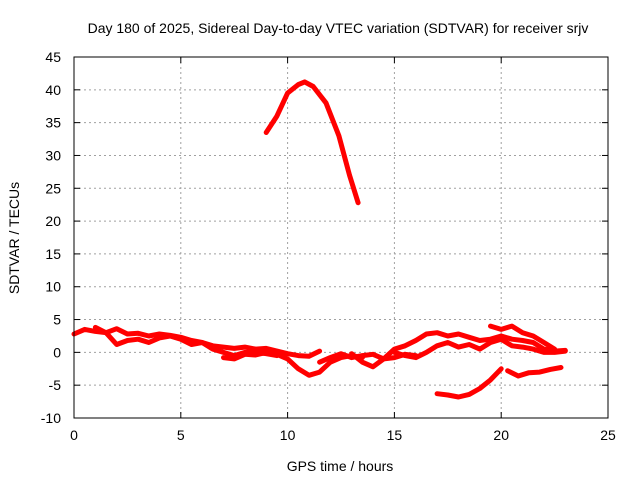 Image resolution: width=640 pixels, height=480 pixels. I want to click on y-tick-label: -10, so click(51, 418).